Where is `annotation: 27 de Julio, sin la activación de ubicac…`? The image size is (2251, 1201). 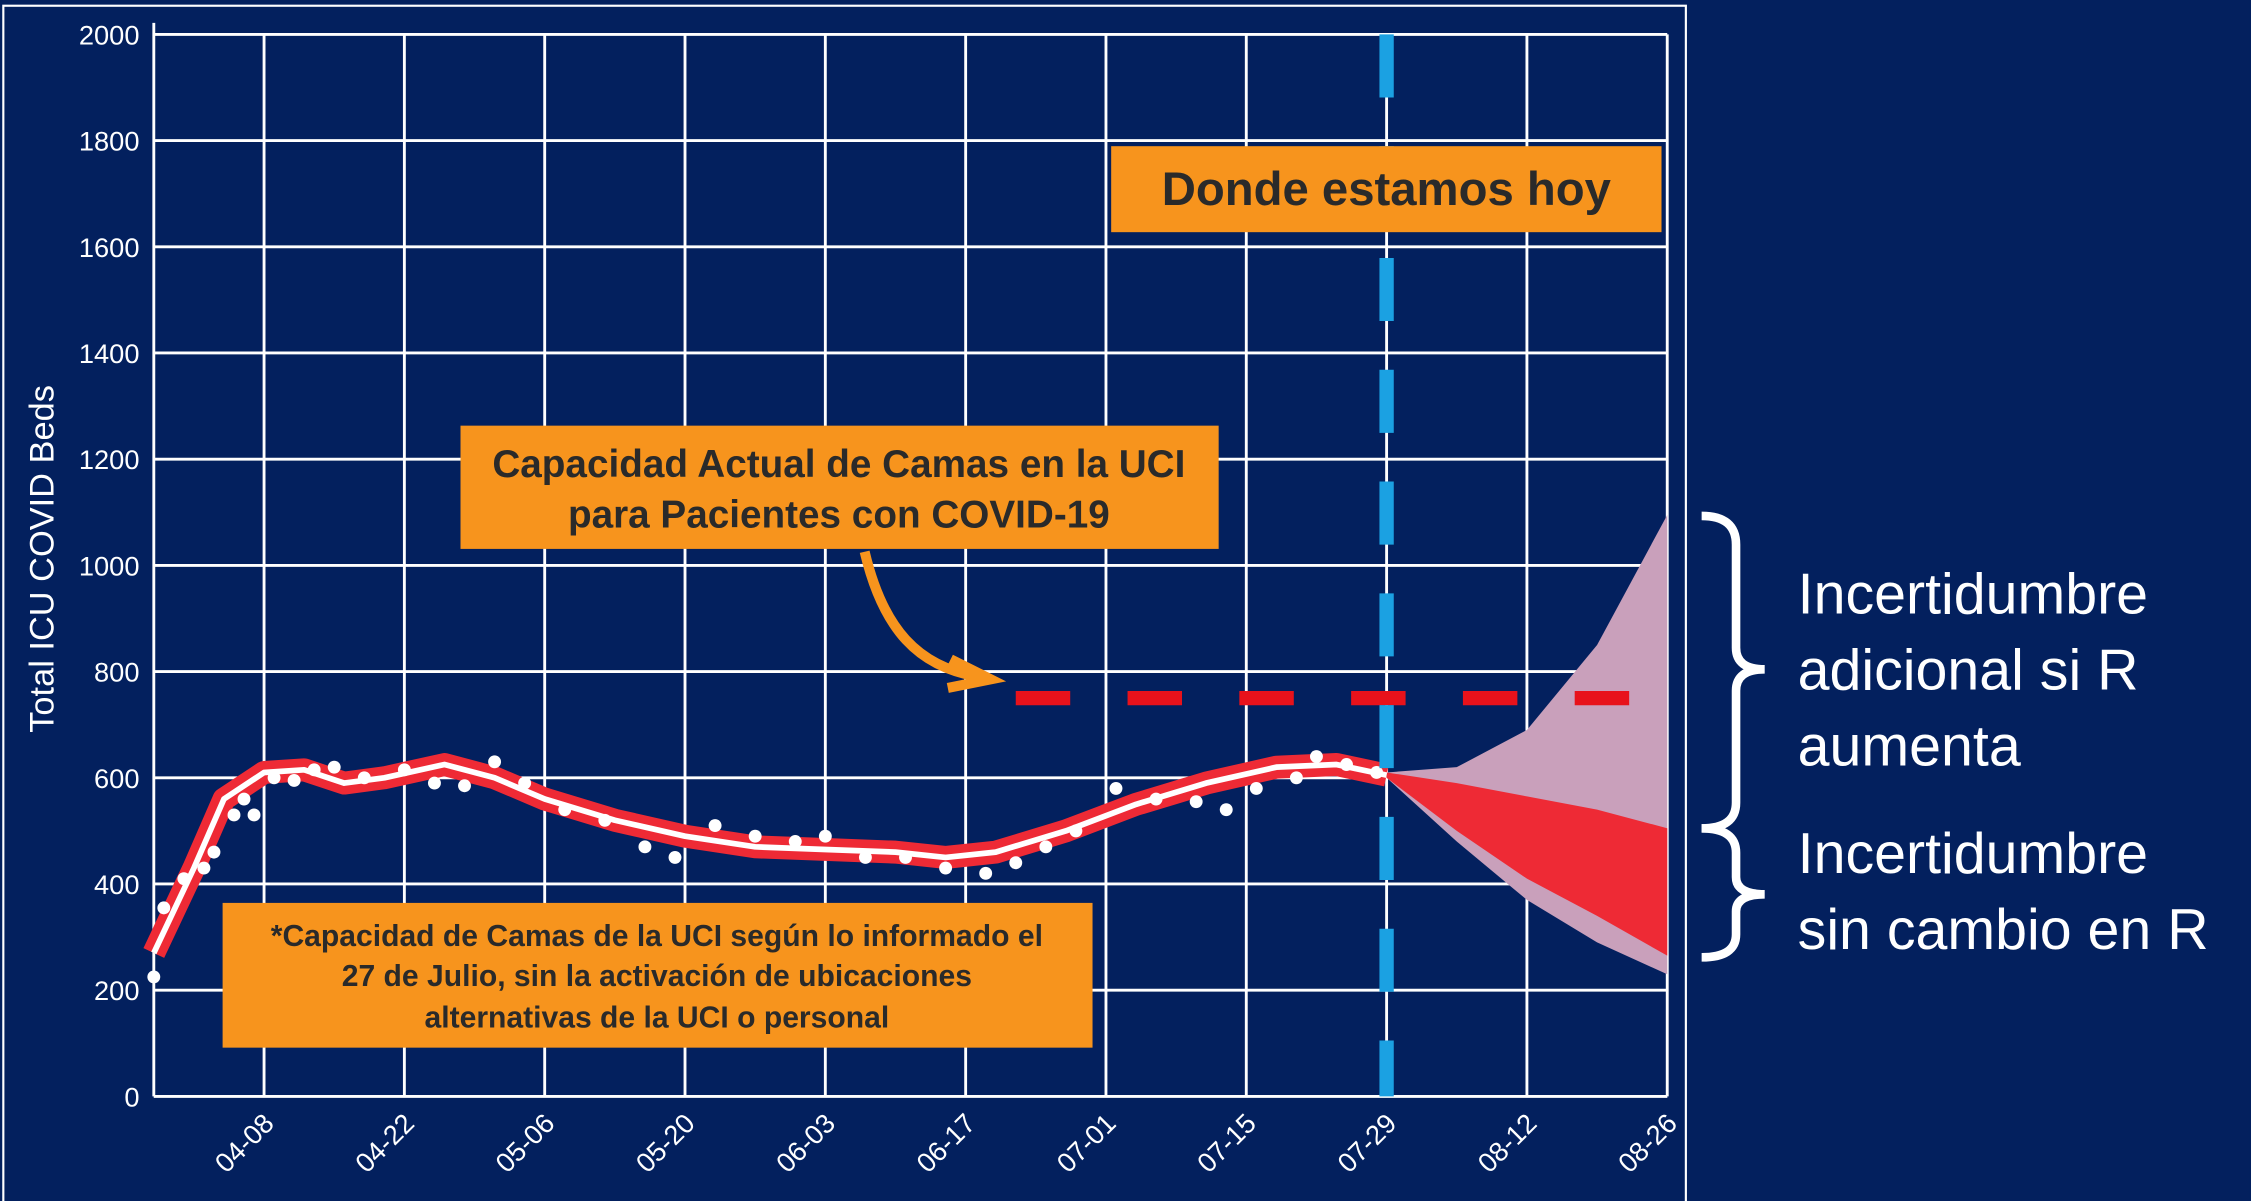 annotation: 27 de Julio, sin la activación de ubicac… is located at coordinates (657, 976).